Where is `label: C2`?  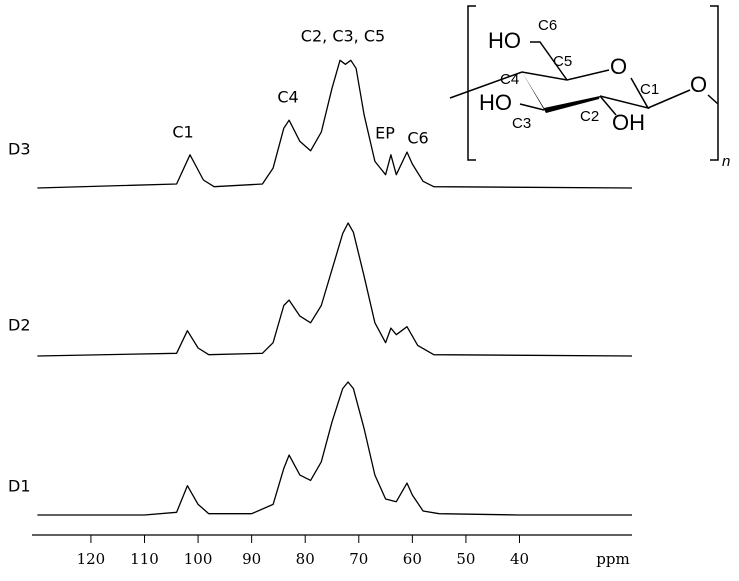 label: C2 is located at coordinates (589, 116).